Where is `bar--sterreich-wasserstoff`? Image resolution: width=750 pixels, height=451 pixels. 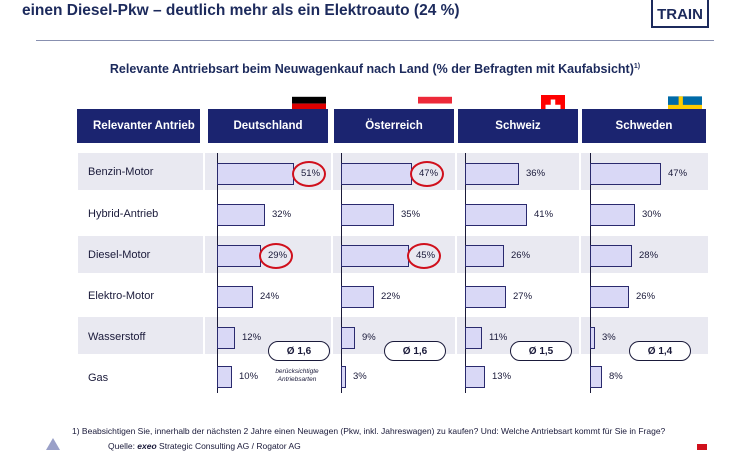 bar--sterreich-wasserstoff is located at coordinates (348, 338).